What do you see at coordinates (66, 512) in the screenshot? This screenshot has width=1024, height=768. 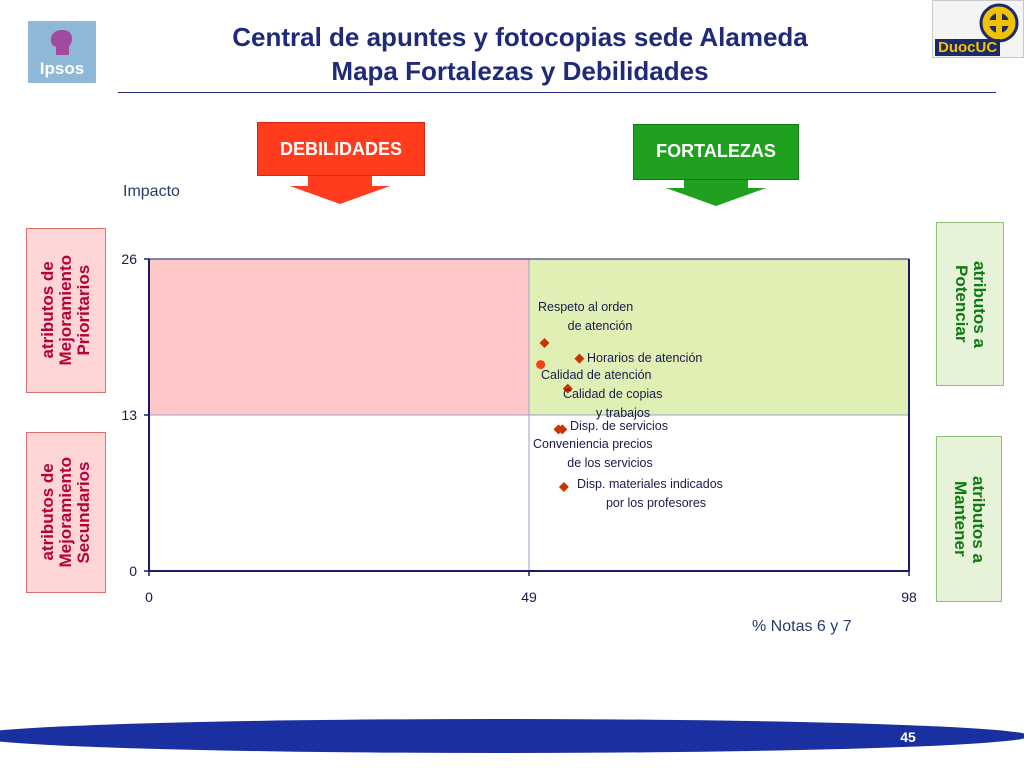 I see `label-mejoramiento-secundarios: atributos de Mejoramiento Secundarios` at bounding box center [66, 512].